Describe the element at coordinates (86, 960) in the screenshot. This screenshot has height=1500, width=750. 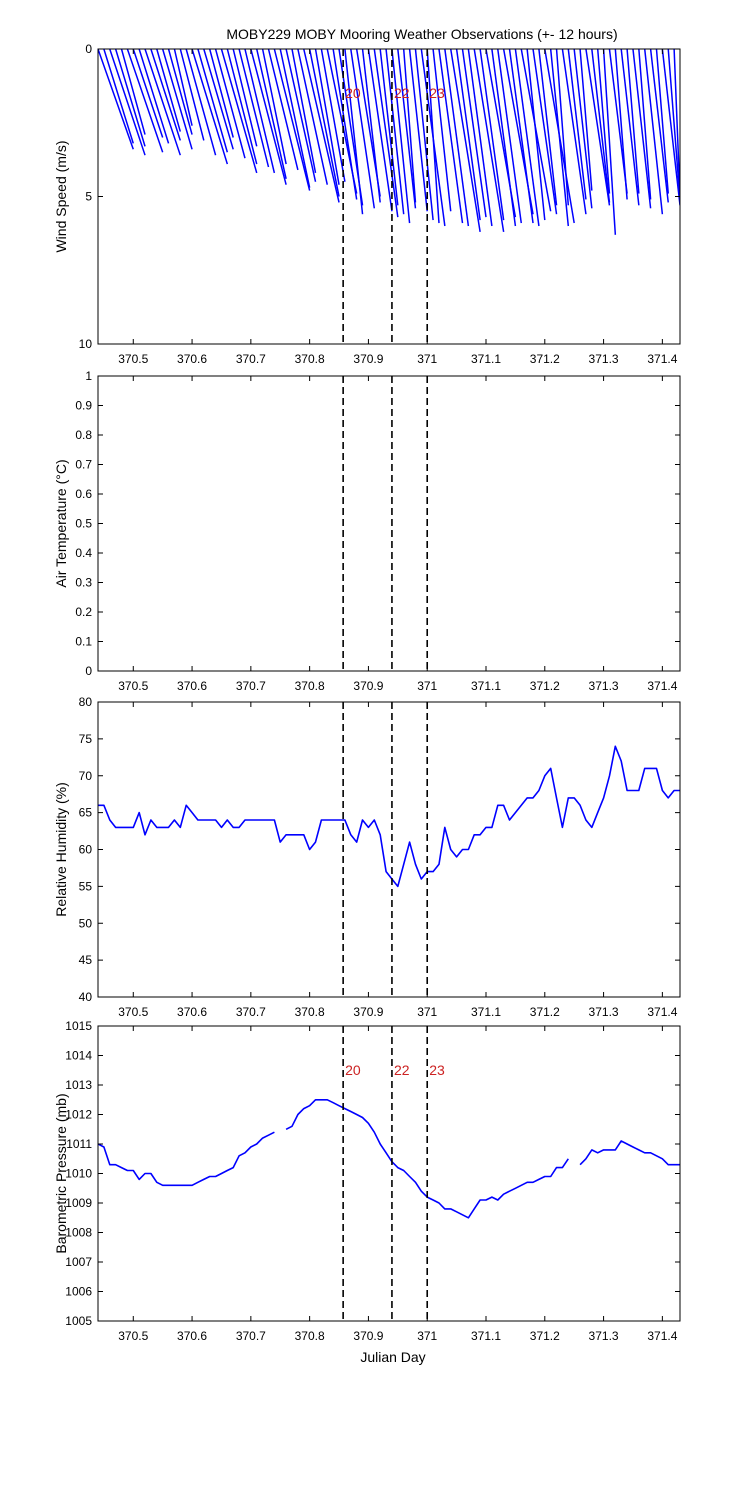
I see `y-tick-label: 45` at that location.